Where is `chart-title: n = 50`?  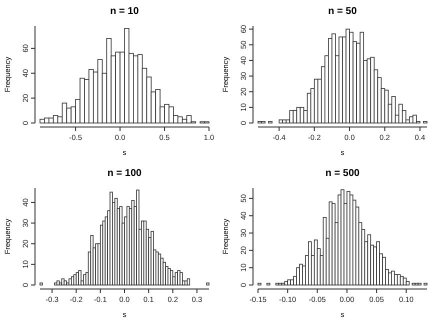
chart-title: n = 50 is located at coordinates (343, 11).